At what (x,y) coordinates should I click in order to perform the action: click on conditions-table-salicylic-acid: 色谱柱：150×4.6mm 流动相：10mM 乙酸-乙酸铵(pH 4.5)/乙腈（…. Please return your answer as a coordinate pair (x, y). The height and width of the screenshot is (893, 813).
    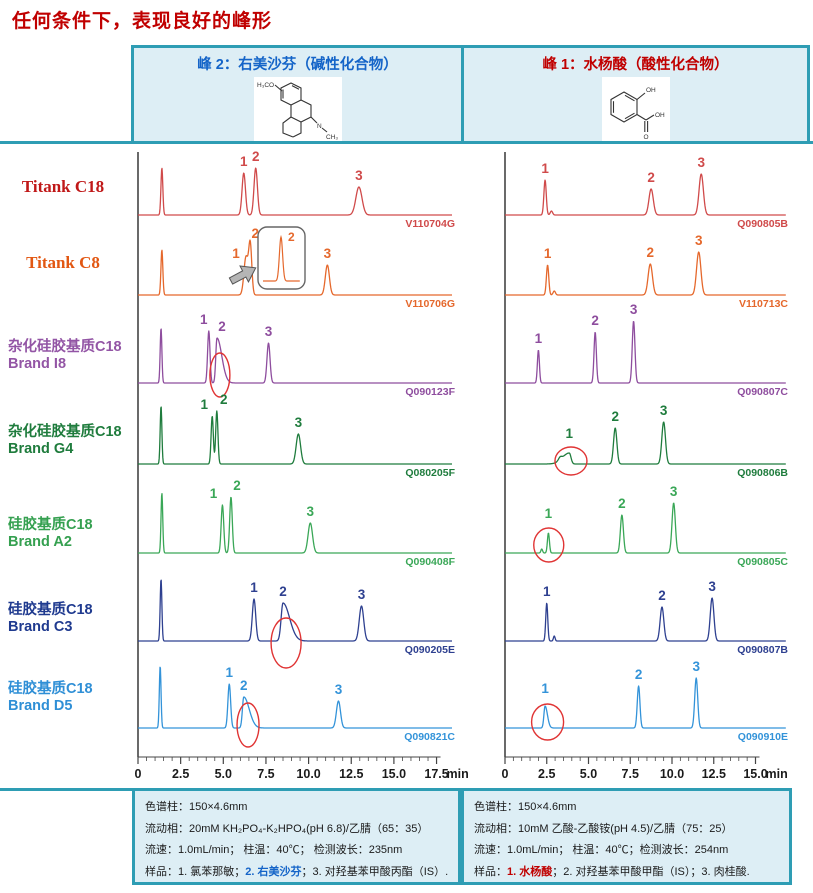
    Looking at the image, I should click on (626, 836).